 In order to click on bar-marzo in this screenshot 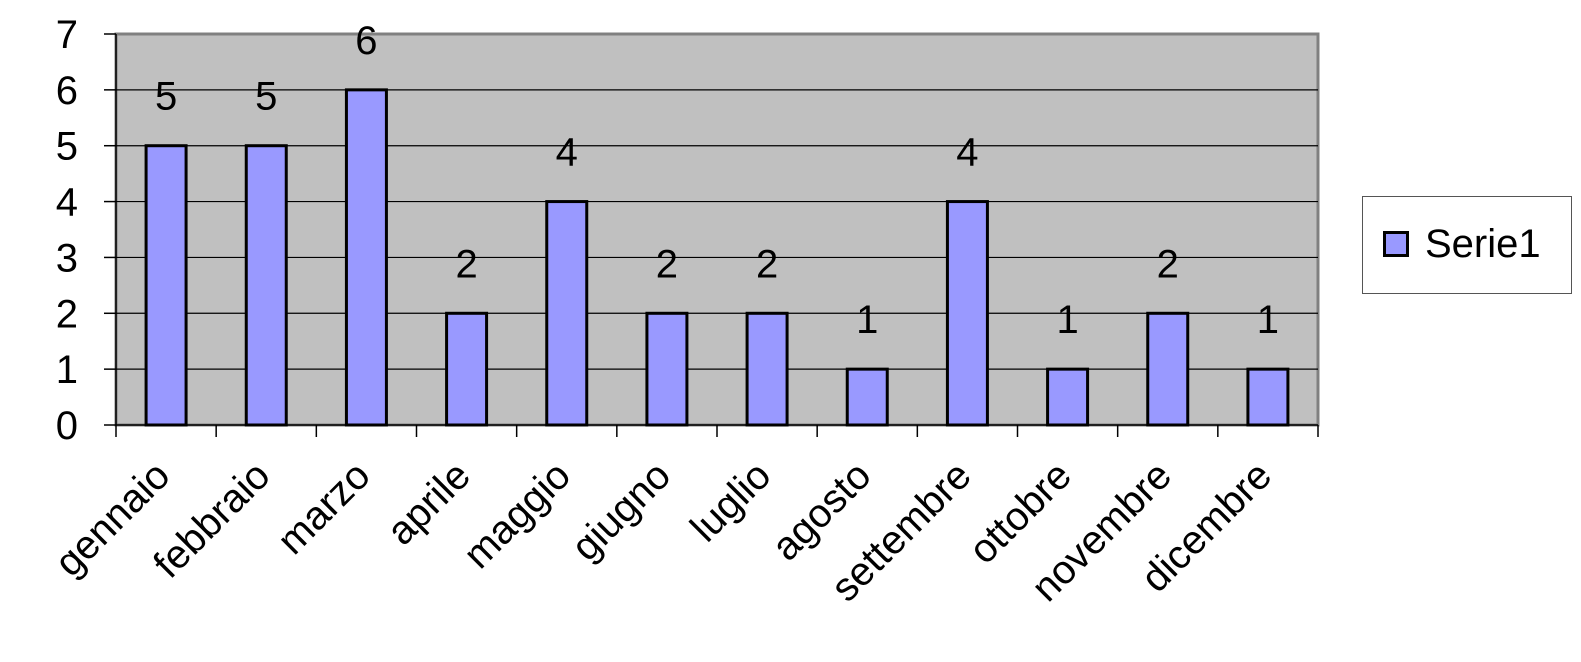, I will do `click(366, 257)`.